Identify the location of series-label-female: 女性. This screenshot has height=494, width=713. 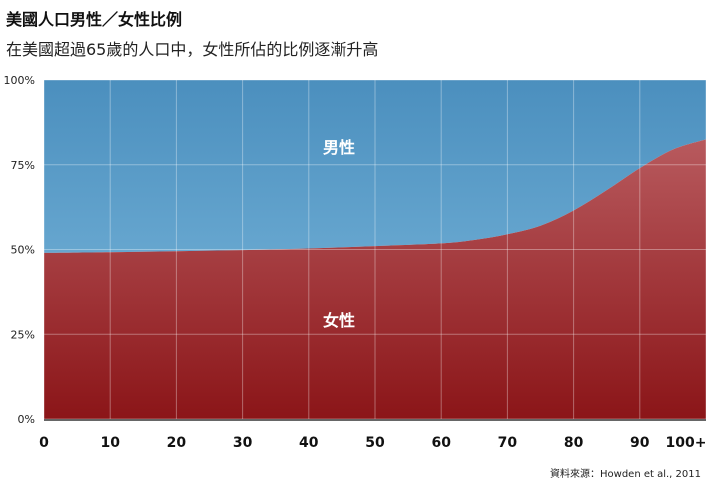
(339, 320).